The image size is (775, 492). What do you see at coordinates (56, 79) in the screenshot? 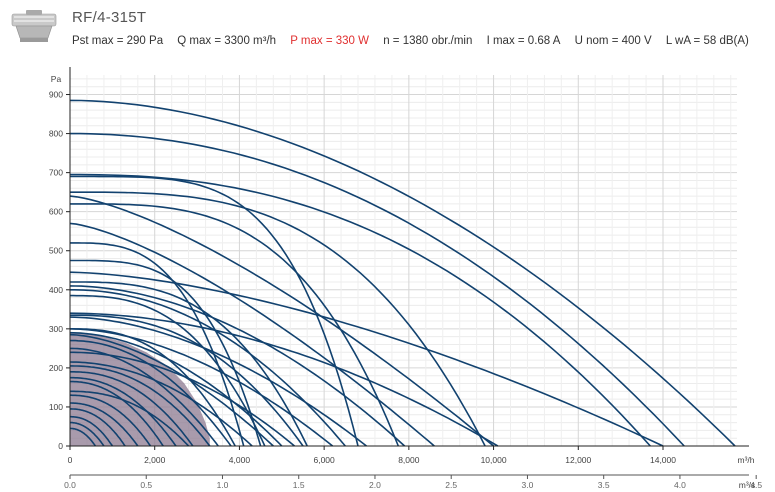
I see `y-axis-unit: Pa` at bounding box center [56, 79].